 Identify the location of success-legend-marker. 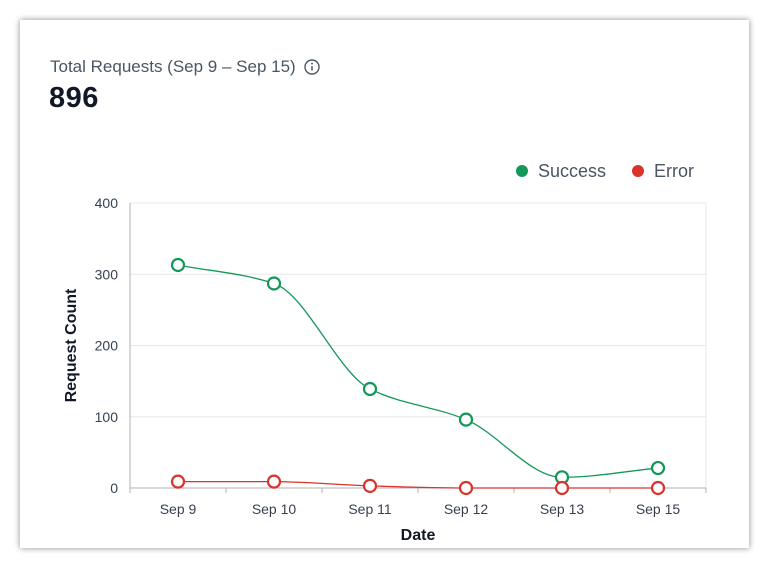
(522, 171).